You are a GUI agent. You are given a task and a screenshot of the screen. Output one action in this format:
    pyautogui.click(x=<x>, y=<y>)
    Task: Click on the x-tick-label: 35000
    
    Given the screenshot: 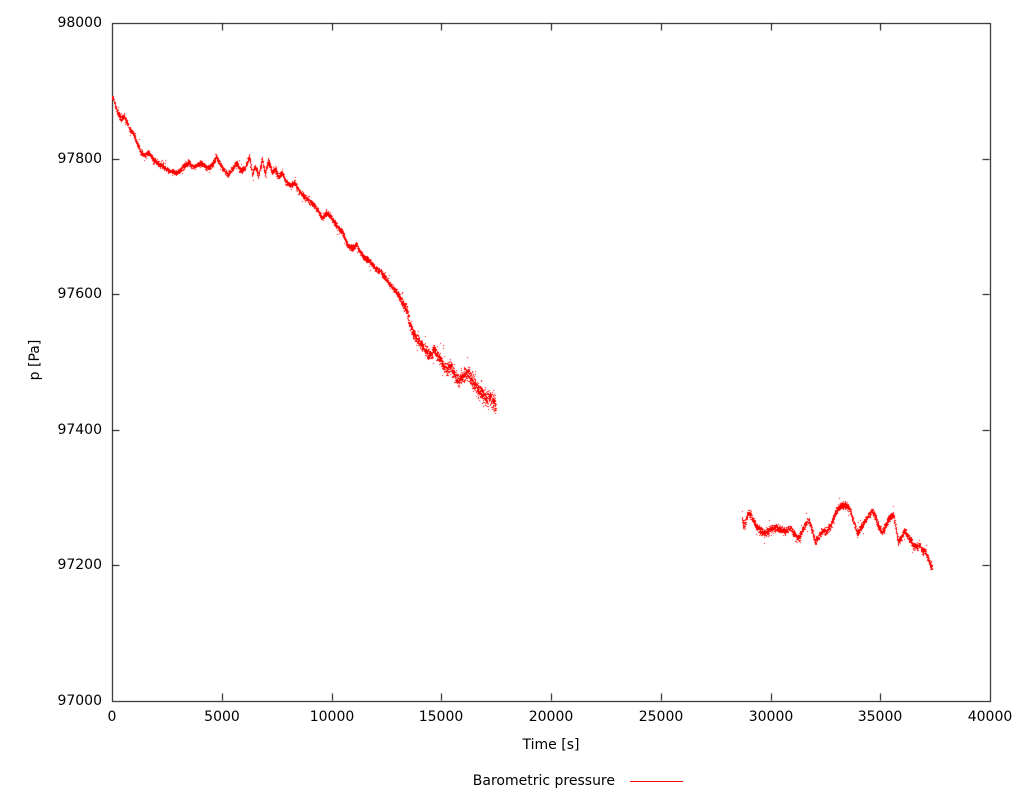 What is the action you would take?
    pyautogui.click(x=880, y=717)
    